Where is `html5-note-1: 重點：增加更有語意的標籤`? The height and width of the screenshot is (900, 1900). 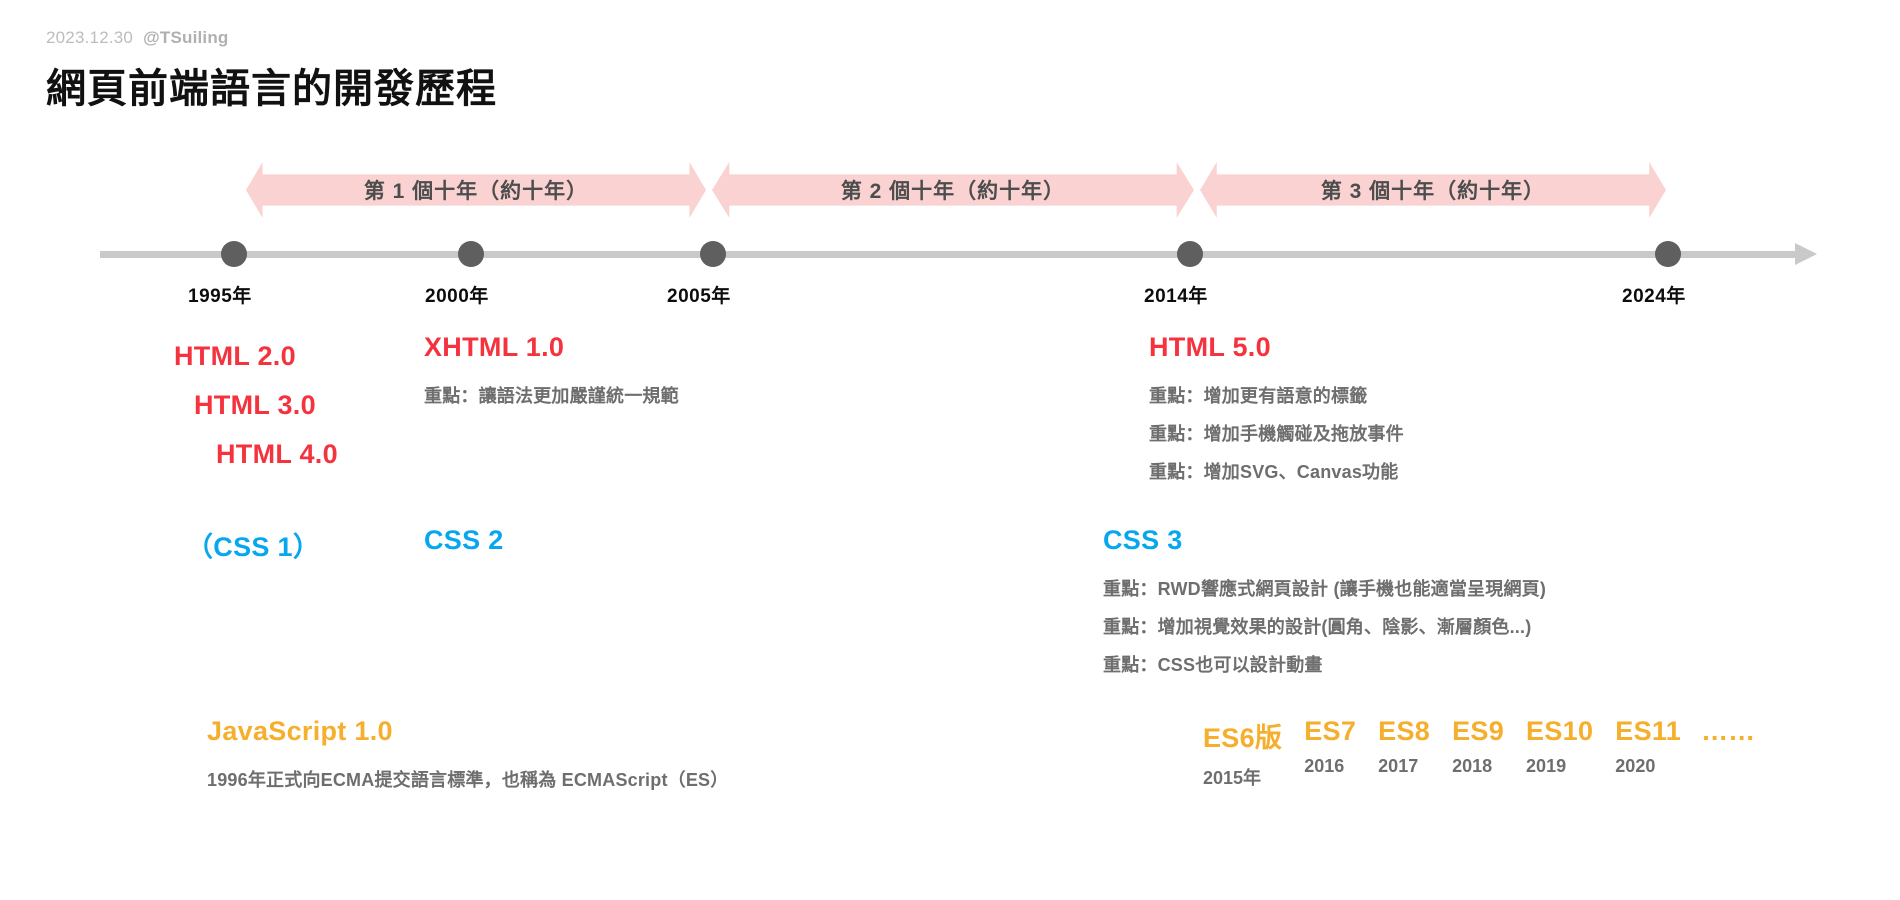
html5-note-1: 重點：增加更有語意的標籤 is located at coordinates (1258, 396).